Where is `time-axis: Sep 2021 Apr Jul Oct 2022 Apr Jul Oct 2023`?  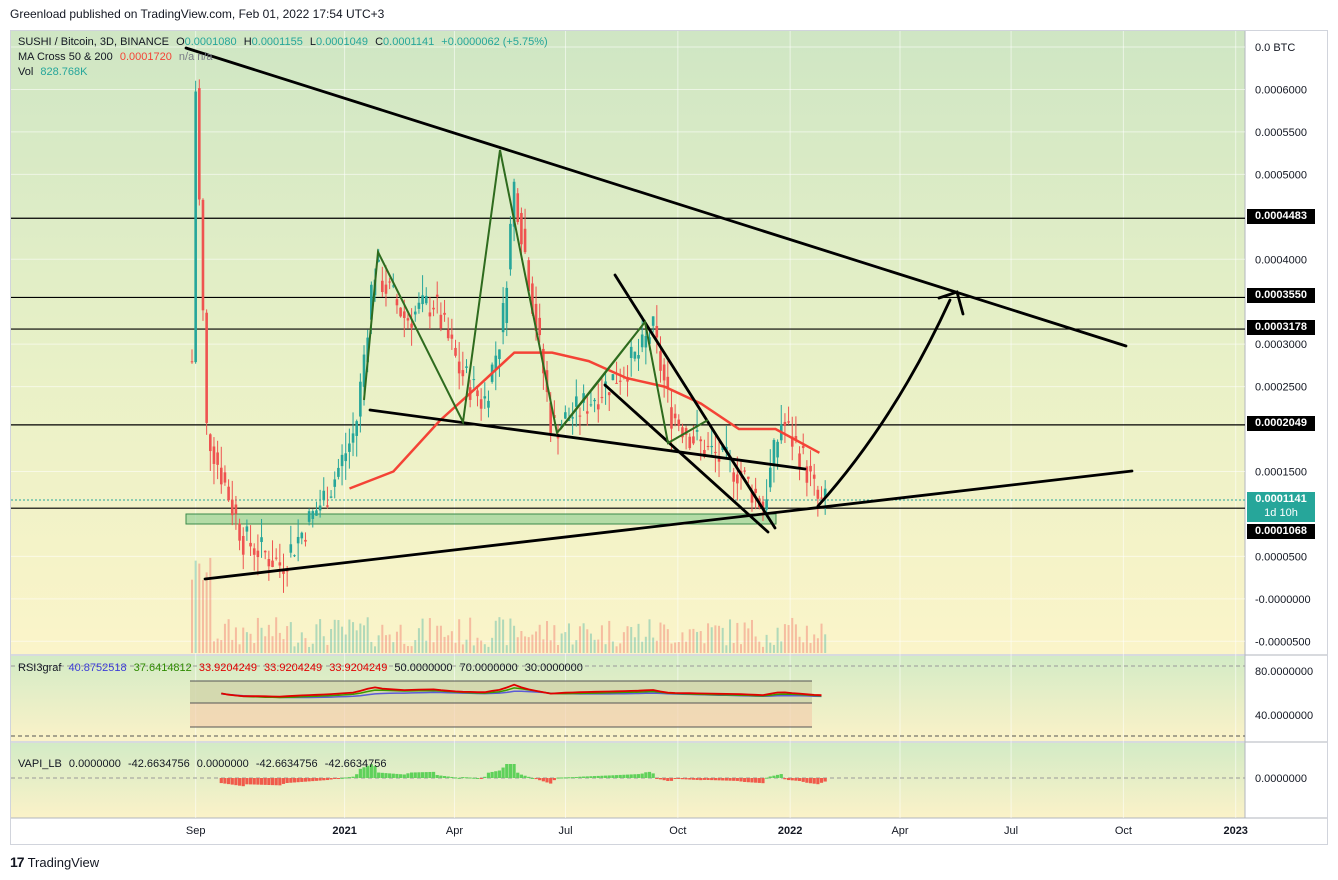 time-axis: Sep 2021 Apr Jul Oct 2022 Apr Jul Oct 2023 is located at coordinates (717, 831).